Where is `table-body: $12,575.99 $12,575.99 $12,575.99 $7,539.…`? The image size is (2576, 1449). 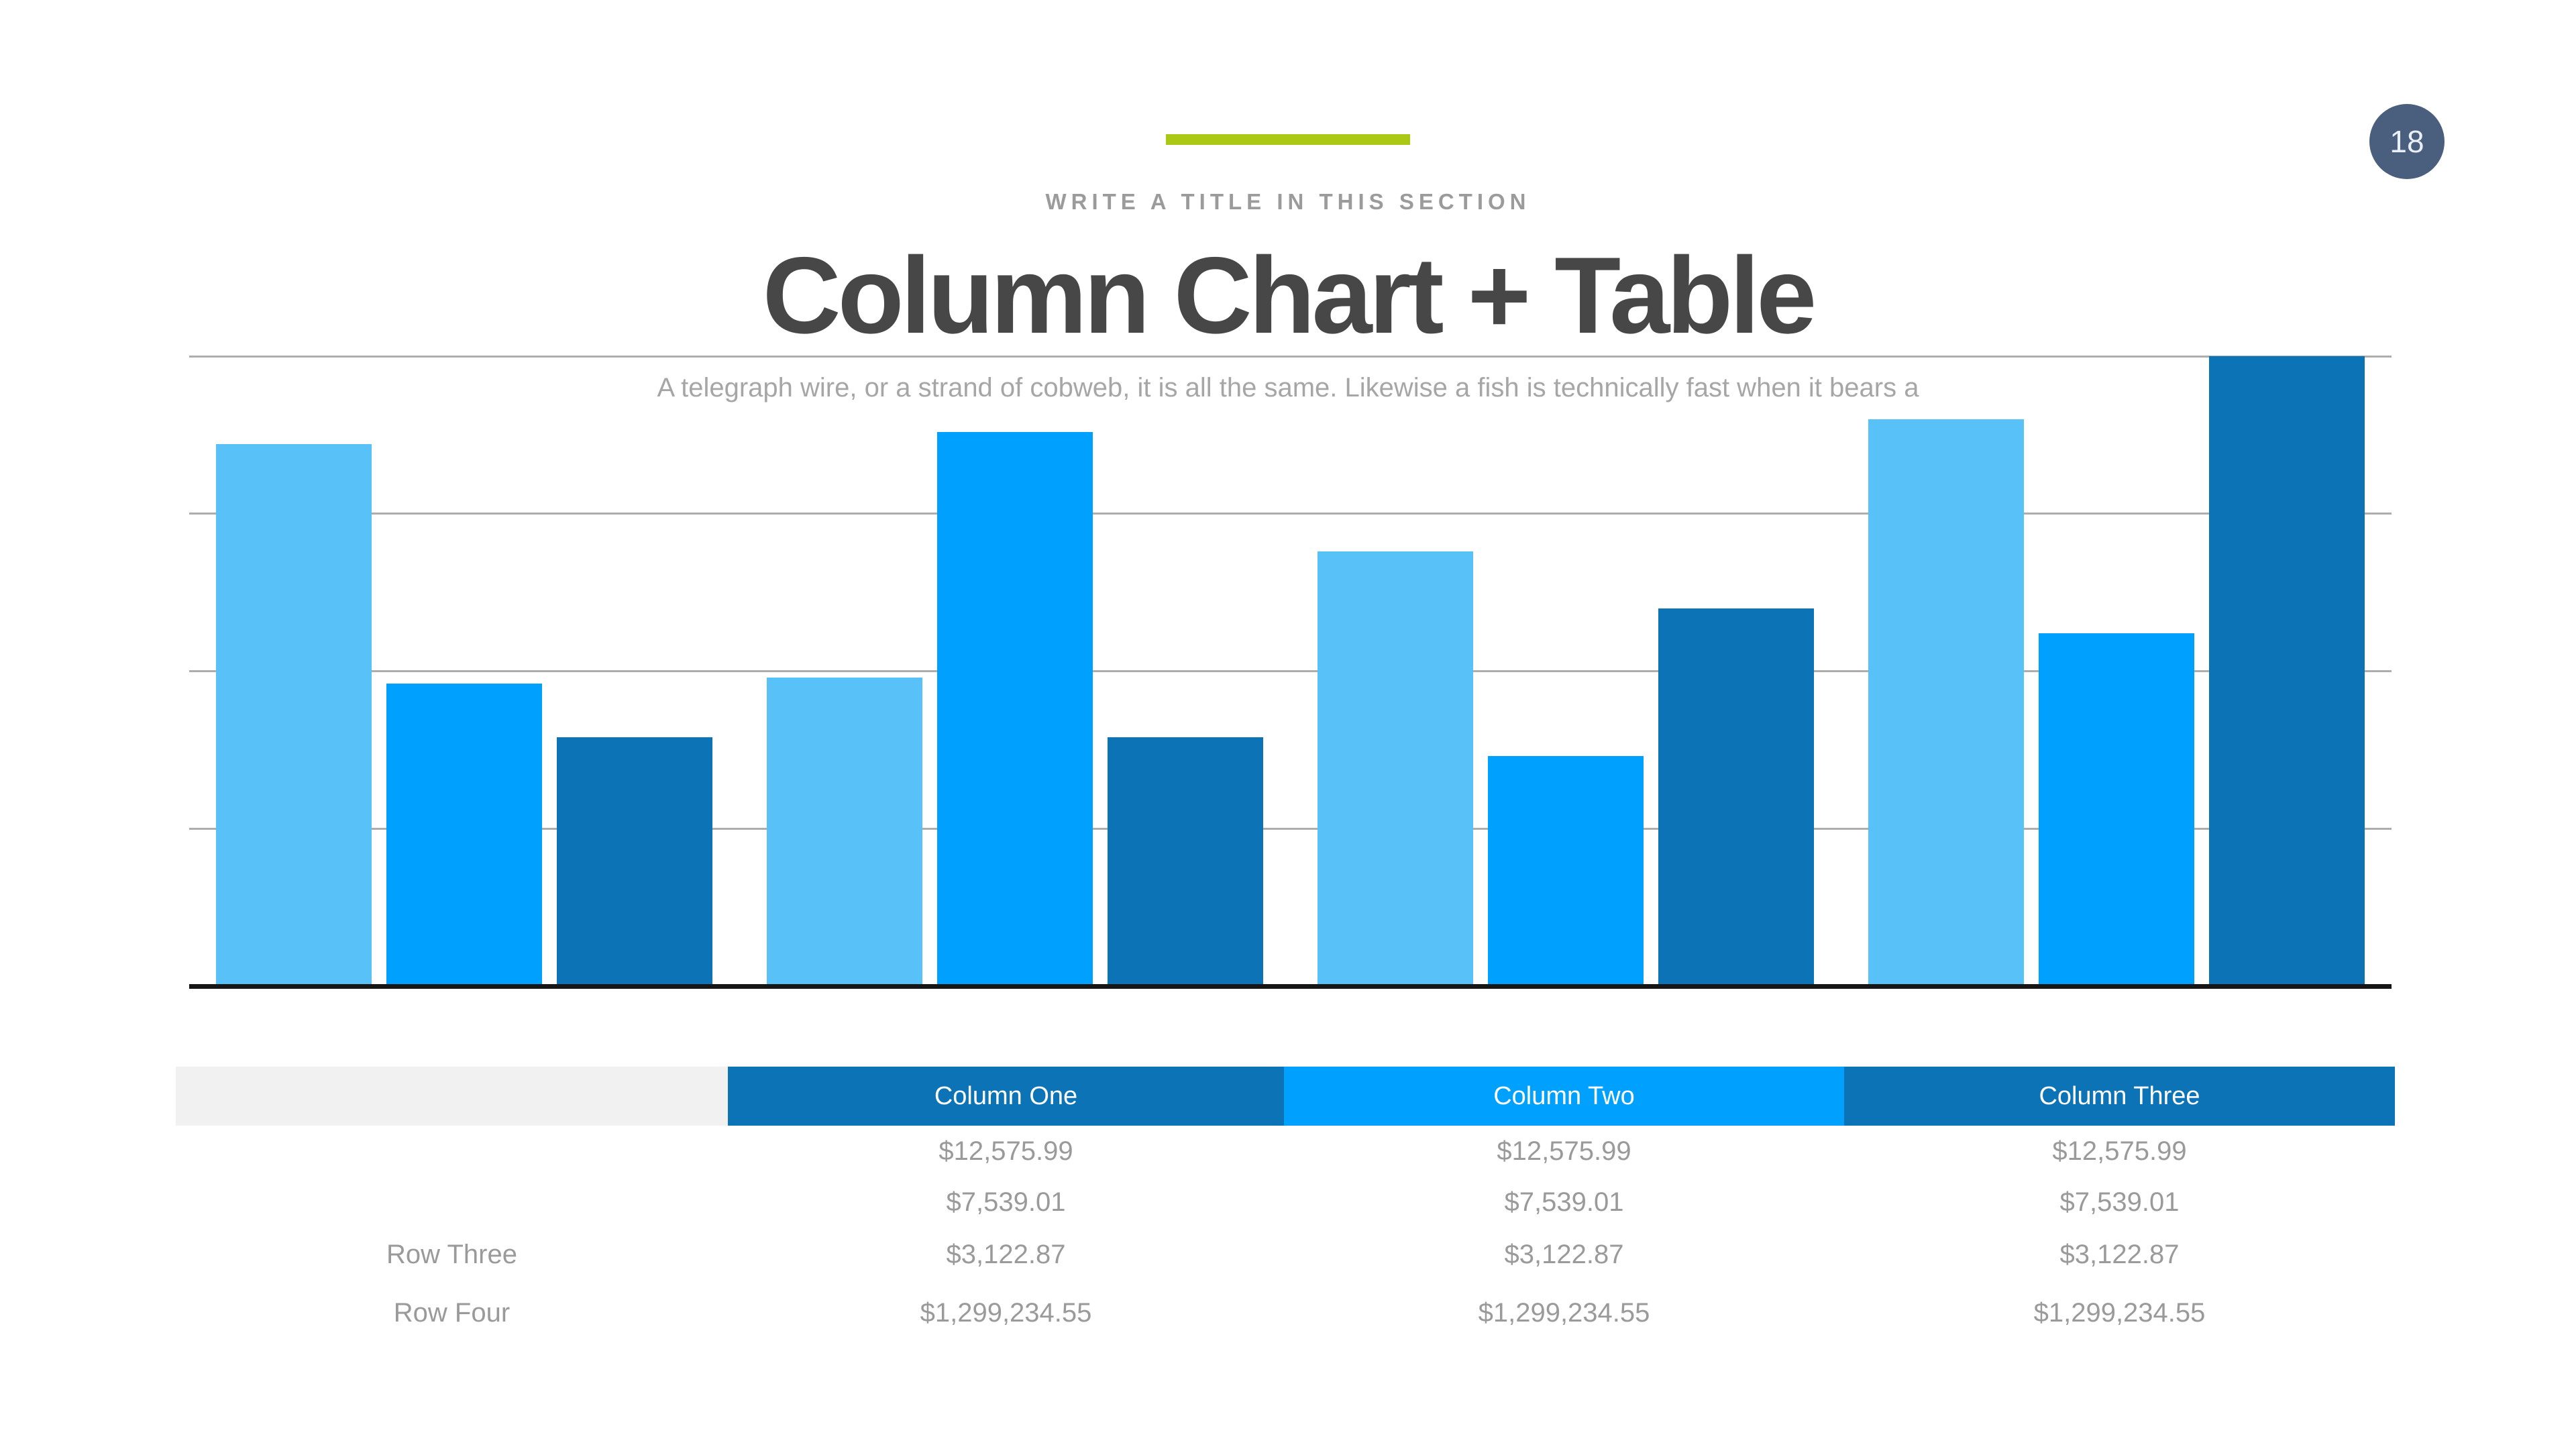 table-body: $12,575.99 $12,575.99 $12,575.99 $7,539.… is located at coordinates (1285, 1235).